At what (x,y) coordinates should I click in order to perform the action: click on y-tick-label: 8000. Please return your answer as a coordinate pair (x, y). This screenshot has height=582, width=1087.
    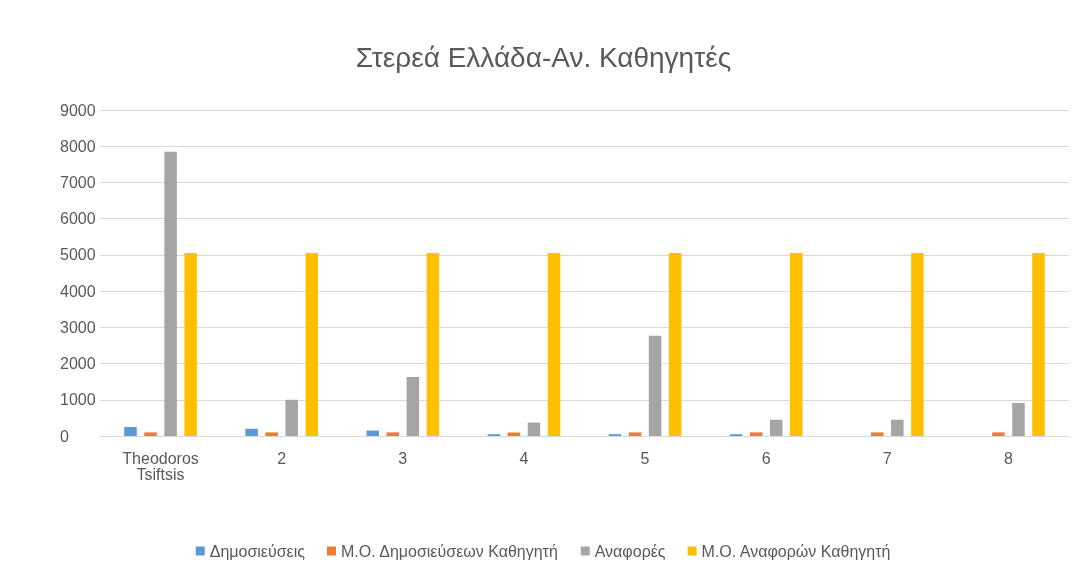
    Looking at the image, I should click on (78, 146).